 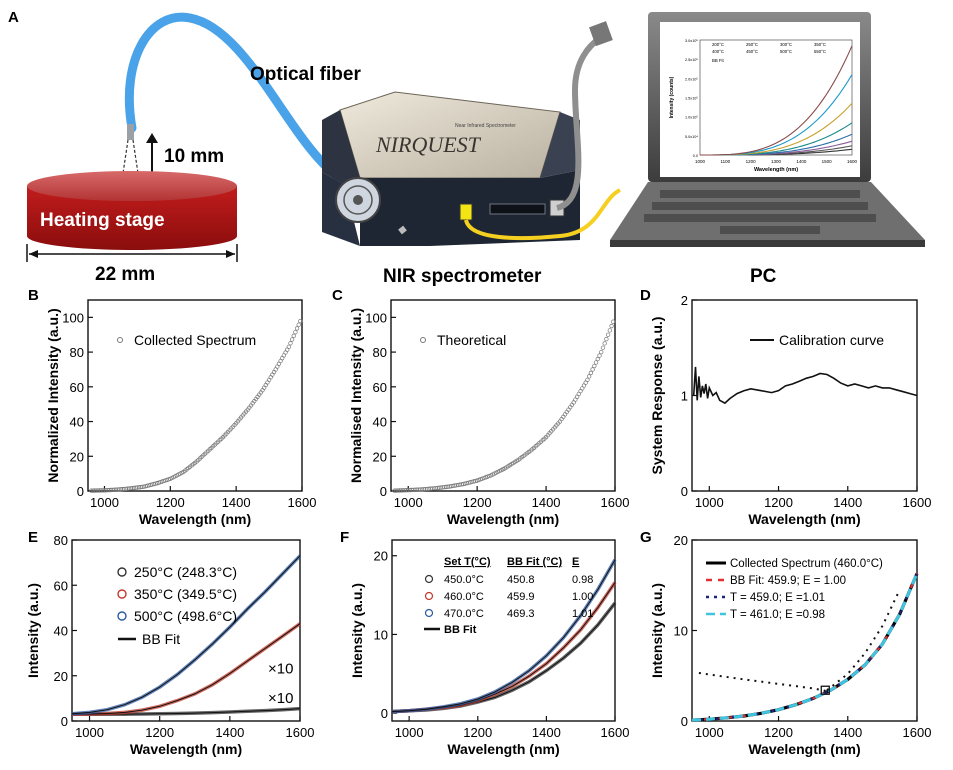 What do you see at coordinates (582, 614) in the screenshot?
I see `table-cell-e: 1.01` at bounding box center [582, 614].